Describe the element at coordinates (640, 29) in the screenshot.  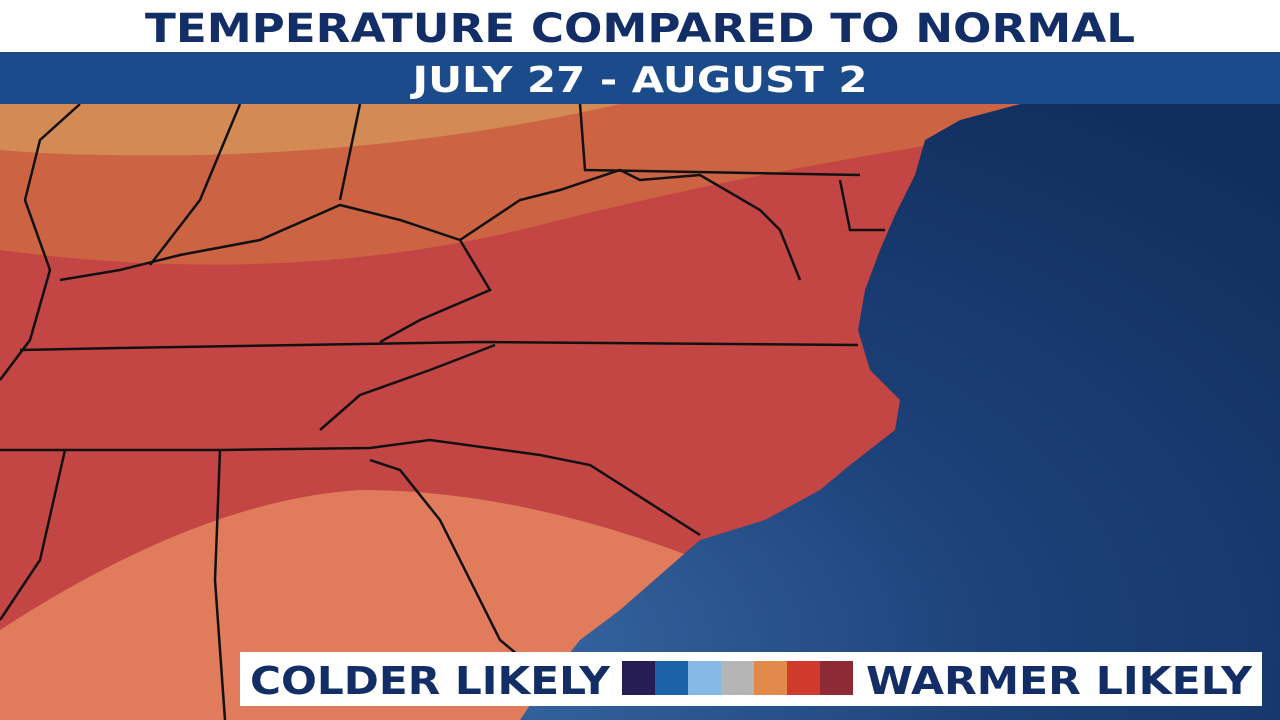
I see `title: TEMPERATURE COMPARED TO NORMAL` at that location.